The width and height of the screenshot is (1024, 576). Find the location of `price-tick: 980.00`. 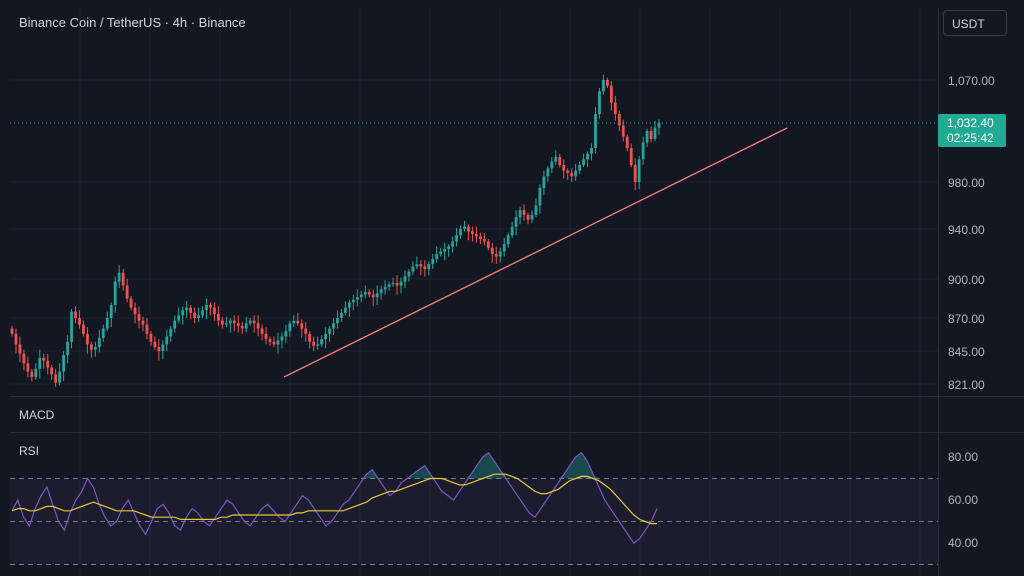

price-tick: 980.00 is located at coordinates (966, 183).